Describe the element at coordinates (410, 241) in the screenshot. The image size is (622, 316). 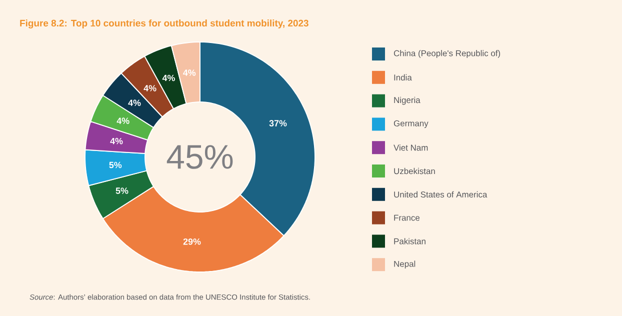
I see `legend-label: Pakistan` at that location.